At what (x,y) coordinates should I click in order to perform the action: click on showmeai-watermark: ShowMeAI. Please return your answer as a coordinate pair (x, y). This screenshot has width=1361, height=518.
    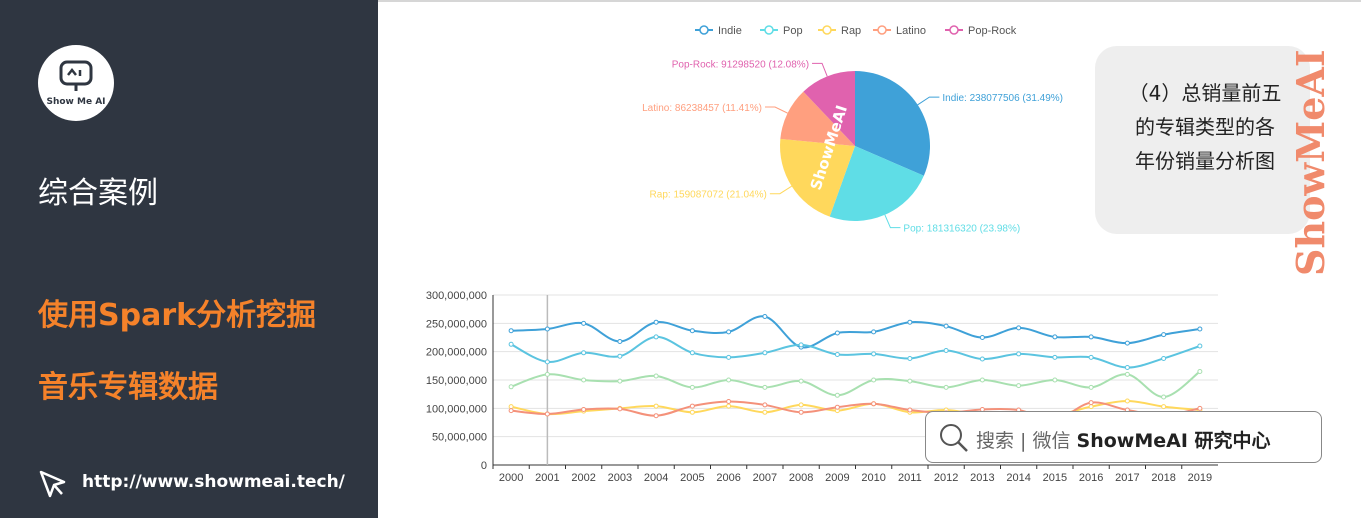
    Looking at the image, I should click on (1311, 162).